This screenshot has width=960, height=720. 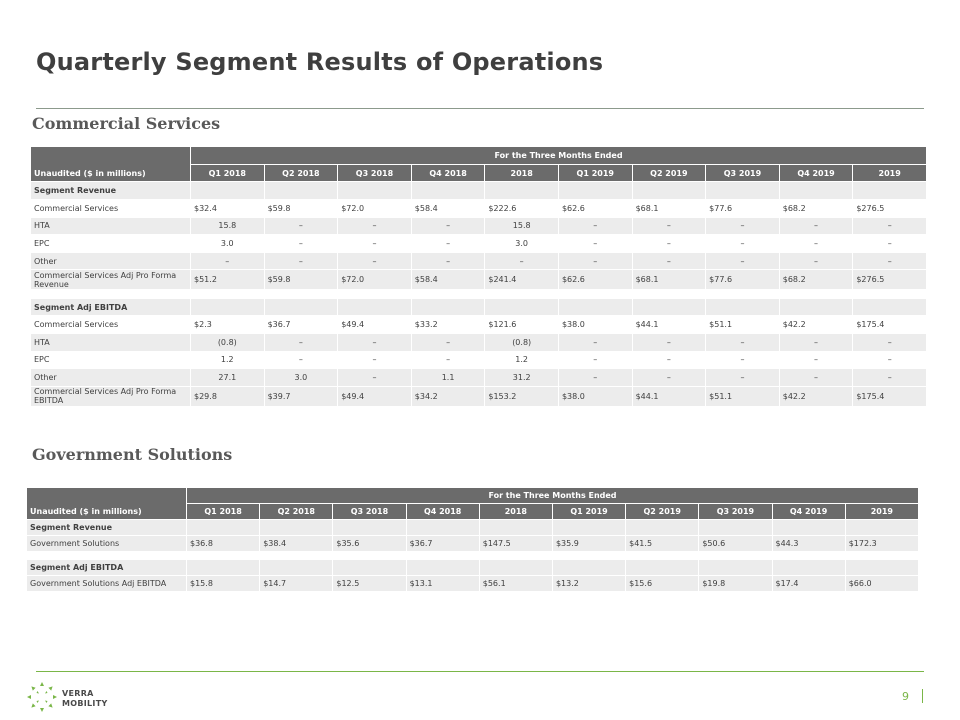 I want to click on table-cell: $15.8, so click(x=223, y=583).